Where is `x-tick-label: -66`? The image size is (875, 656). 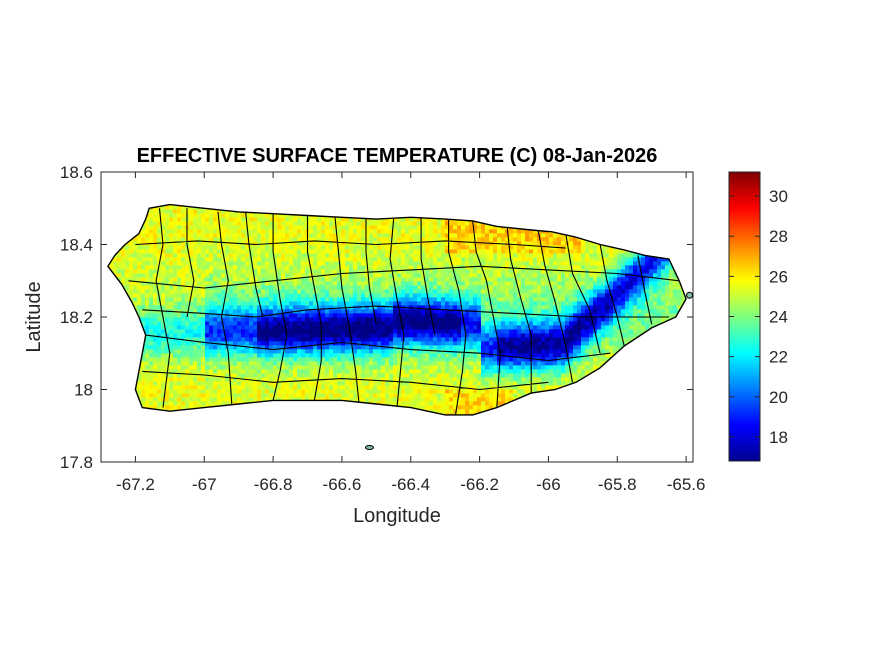
x-tick-label: -66 is located at coordinates (548, 484).